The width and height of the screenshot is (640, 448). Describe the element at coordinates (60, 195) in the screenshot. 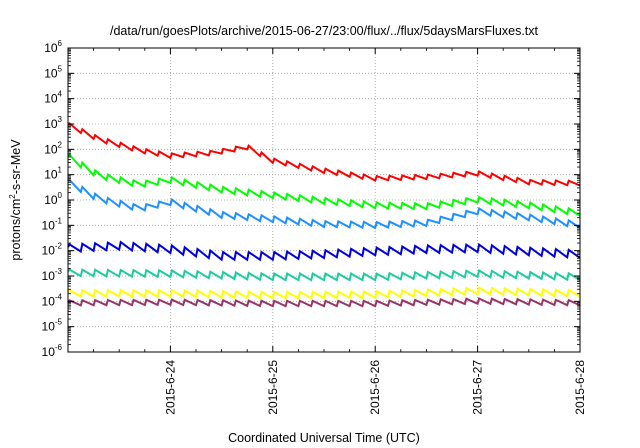

I see `y-tick-exp: 0` at that location.